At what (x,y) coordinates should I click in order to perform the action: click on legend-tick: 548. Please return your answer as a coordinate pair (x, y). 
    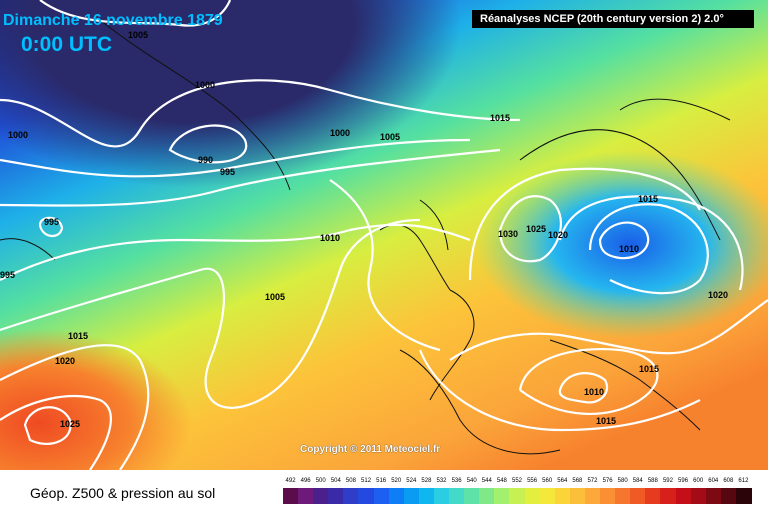
    Looking at the image, I should click on (501, 481).